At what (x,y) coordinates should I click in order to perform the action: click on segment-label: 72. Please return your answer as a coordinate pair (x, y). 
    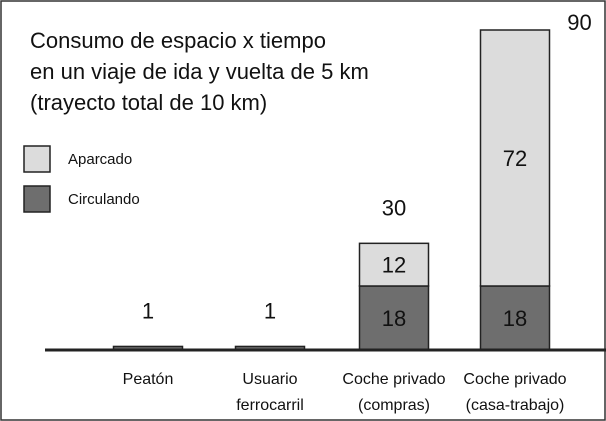
    Looking at the image, I should click on (515, 158).